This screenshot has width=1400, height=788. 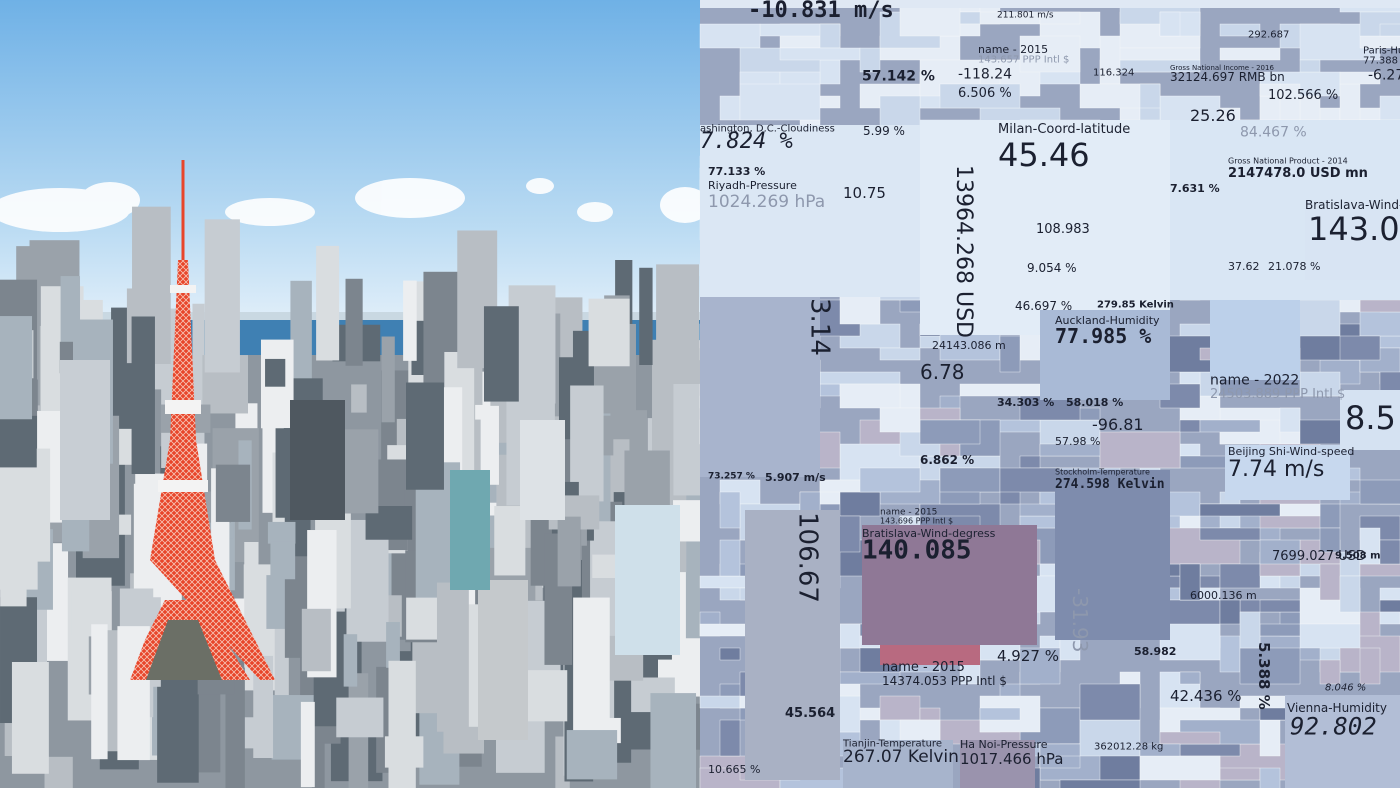 What do you see at coordinates (898, 77) in the screenshot?
I see `data-label: 57.142 %` at bounding box center [898, 77].